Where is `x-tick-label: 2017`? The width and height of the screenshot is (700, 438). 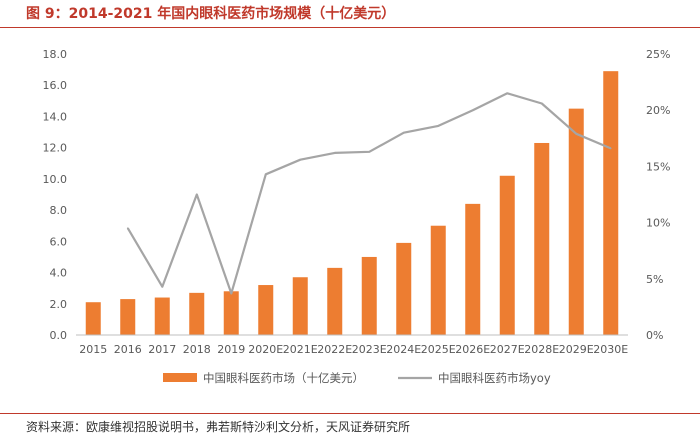
x-tick-label: 2017 is located at coordinates (162, 349).